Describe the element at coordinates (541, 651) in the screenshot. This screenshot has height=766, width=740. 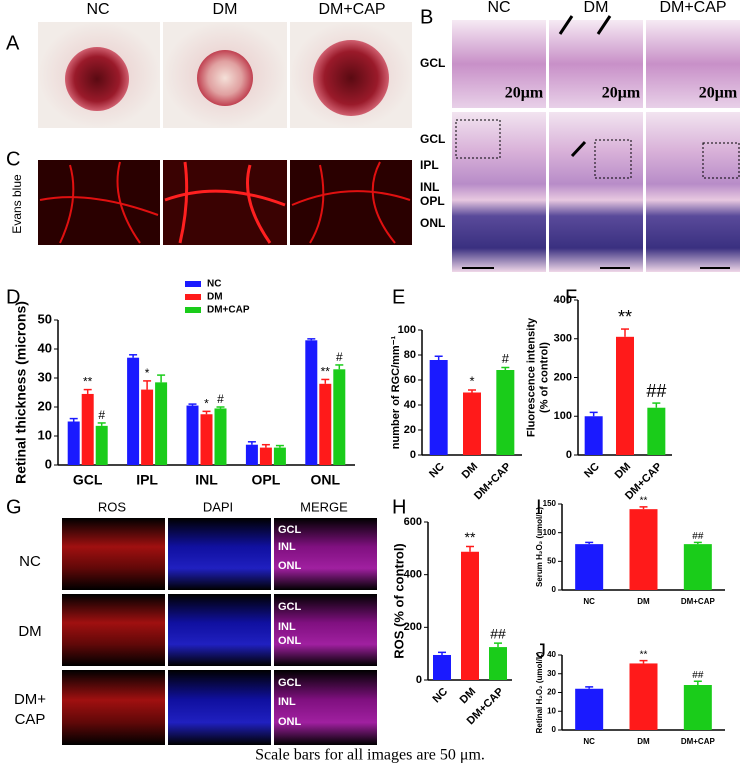
I see `panel-label: J` at that location.